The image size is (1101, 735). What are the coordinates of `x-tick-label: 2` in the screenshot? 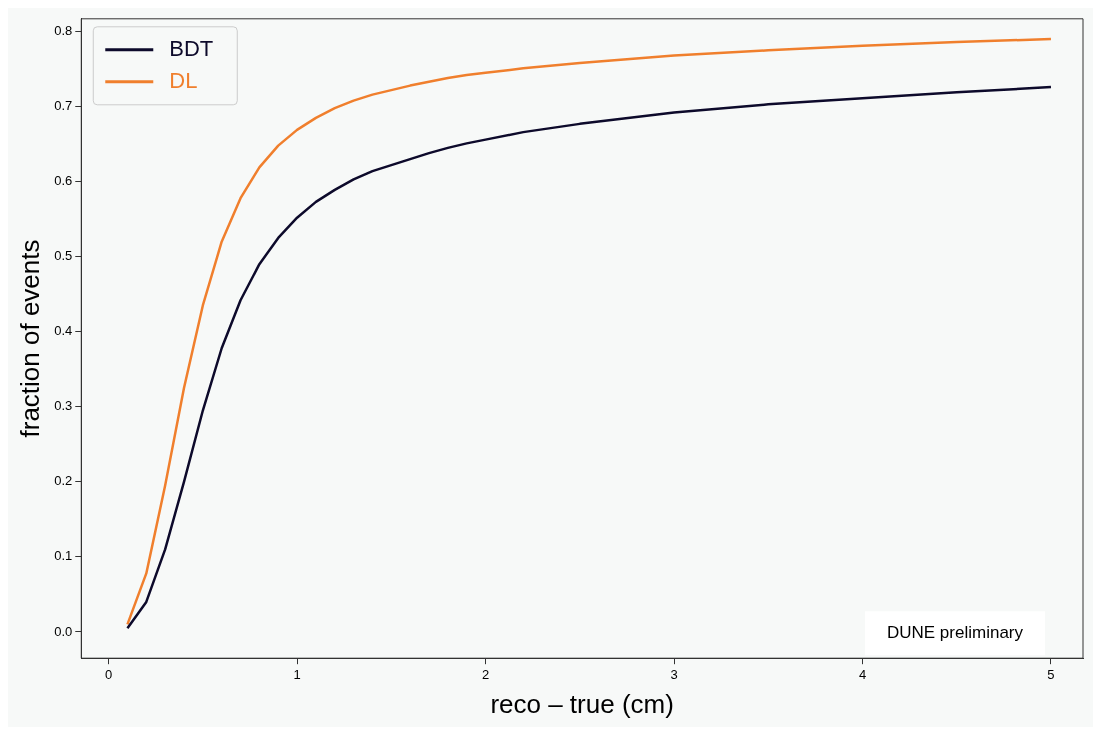 It's located at (485, 674).